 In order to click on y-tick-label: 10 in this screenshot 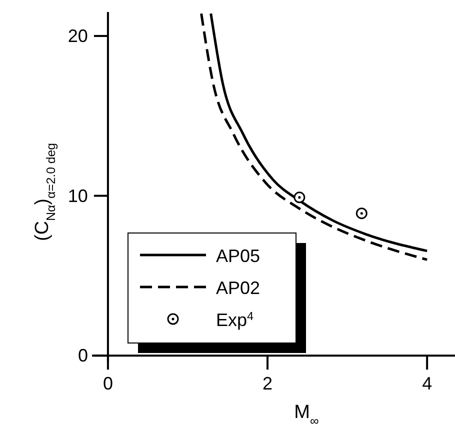, I will do `click(78, 196)`.